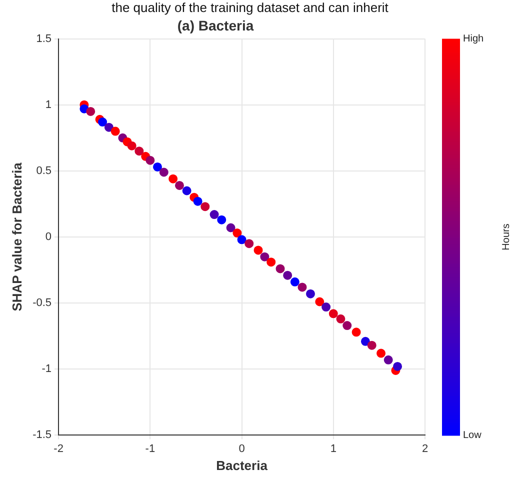 Image resolution: width=518 pixels, height=478 pixels. Describe the element at coordinates (150, 448) in the screenshot. I see `x-tick-label: -1` at that location.